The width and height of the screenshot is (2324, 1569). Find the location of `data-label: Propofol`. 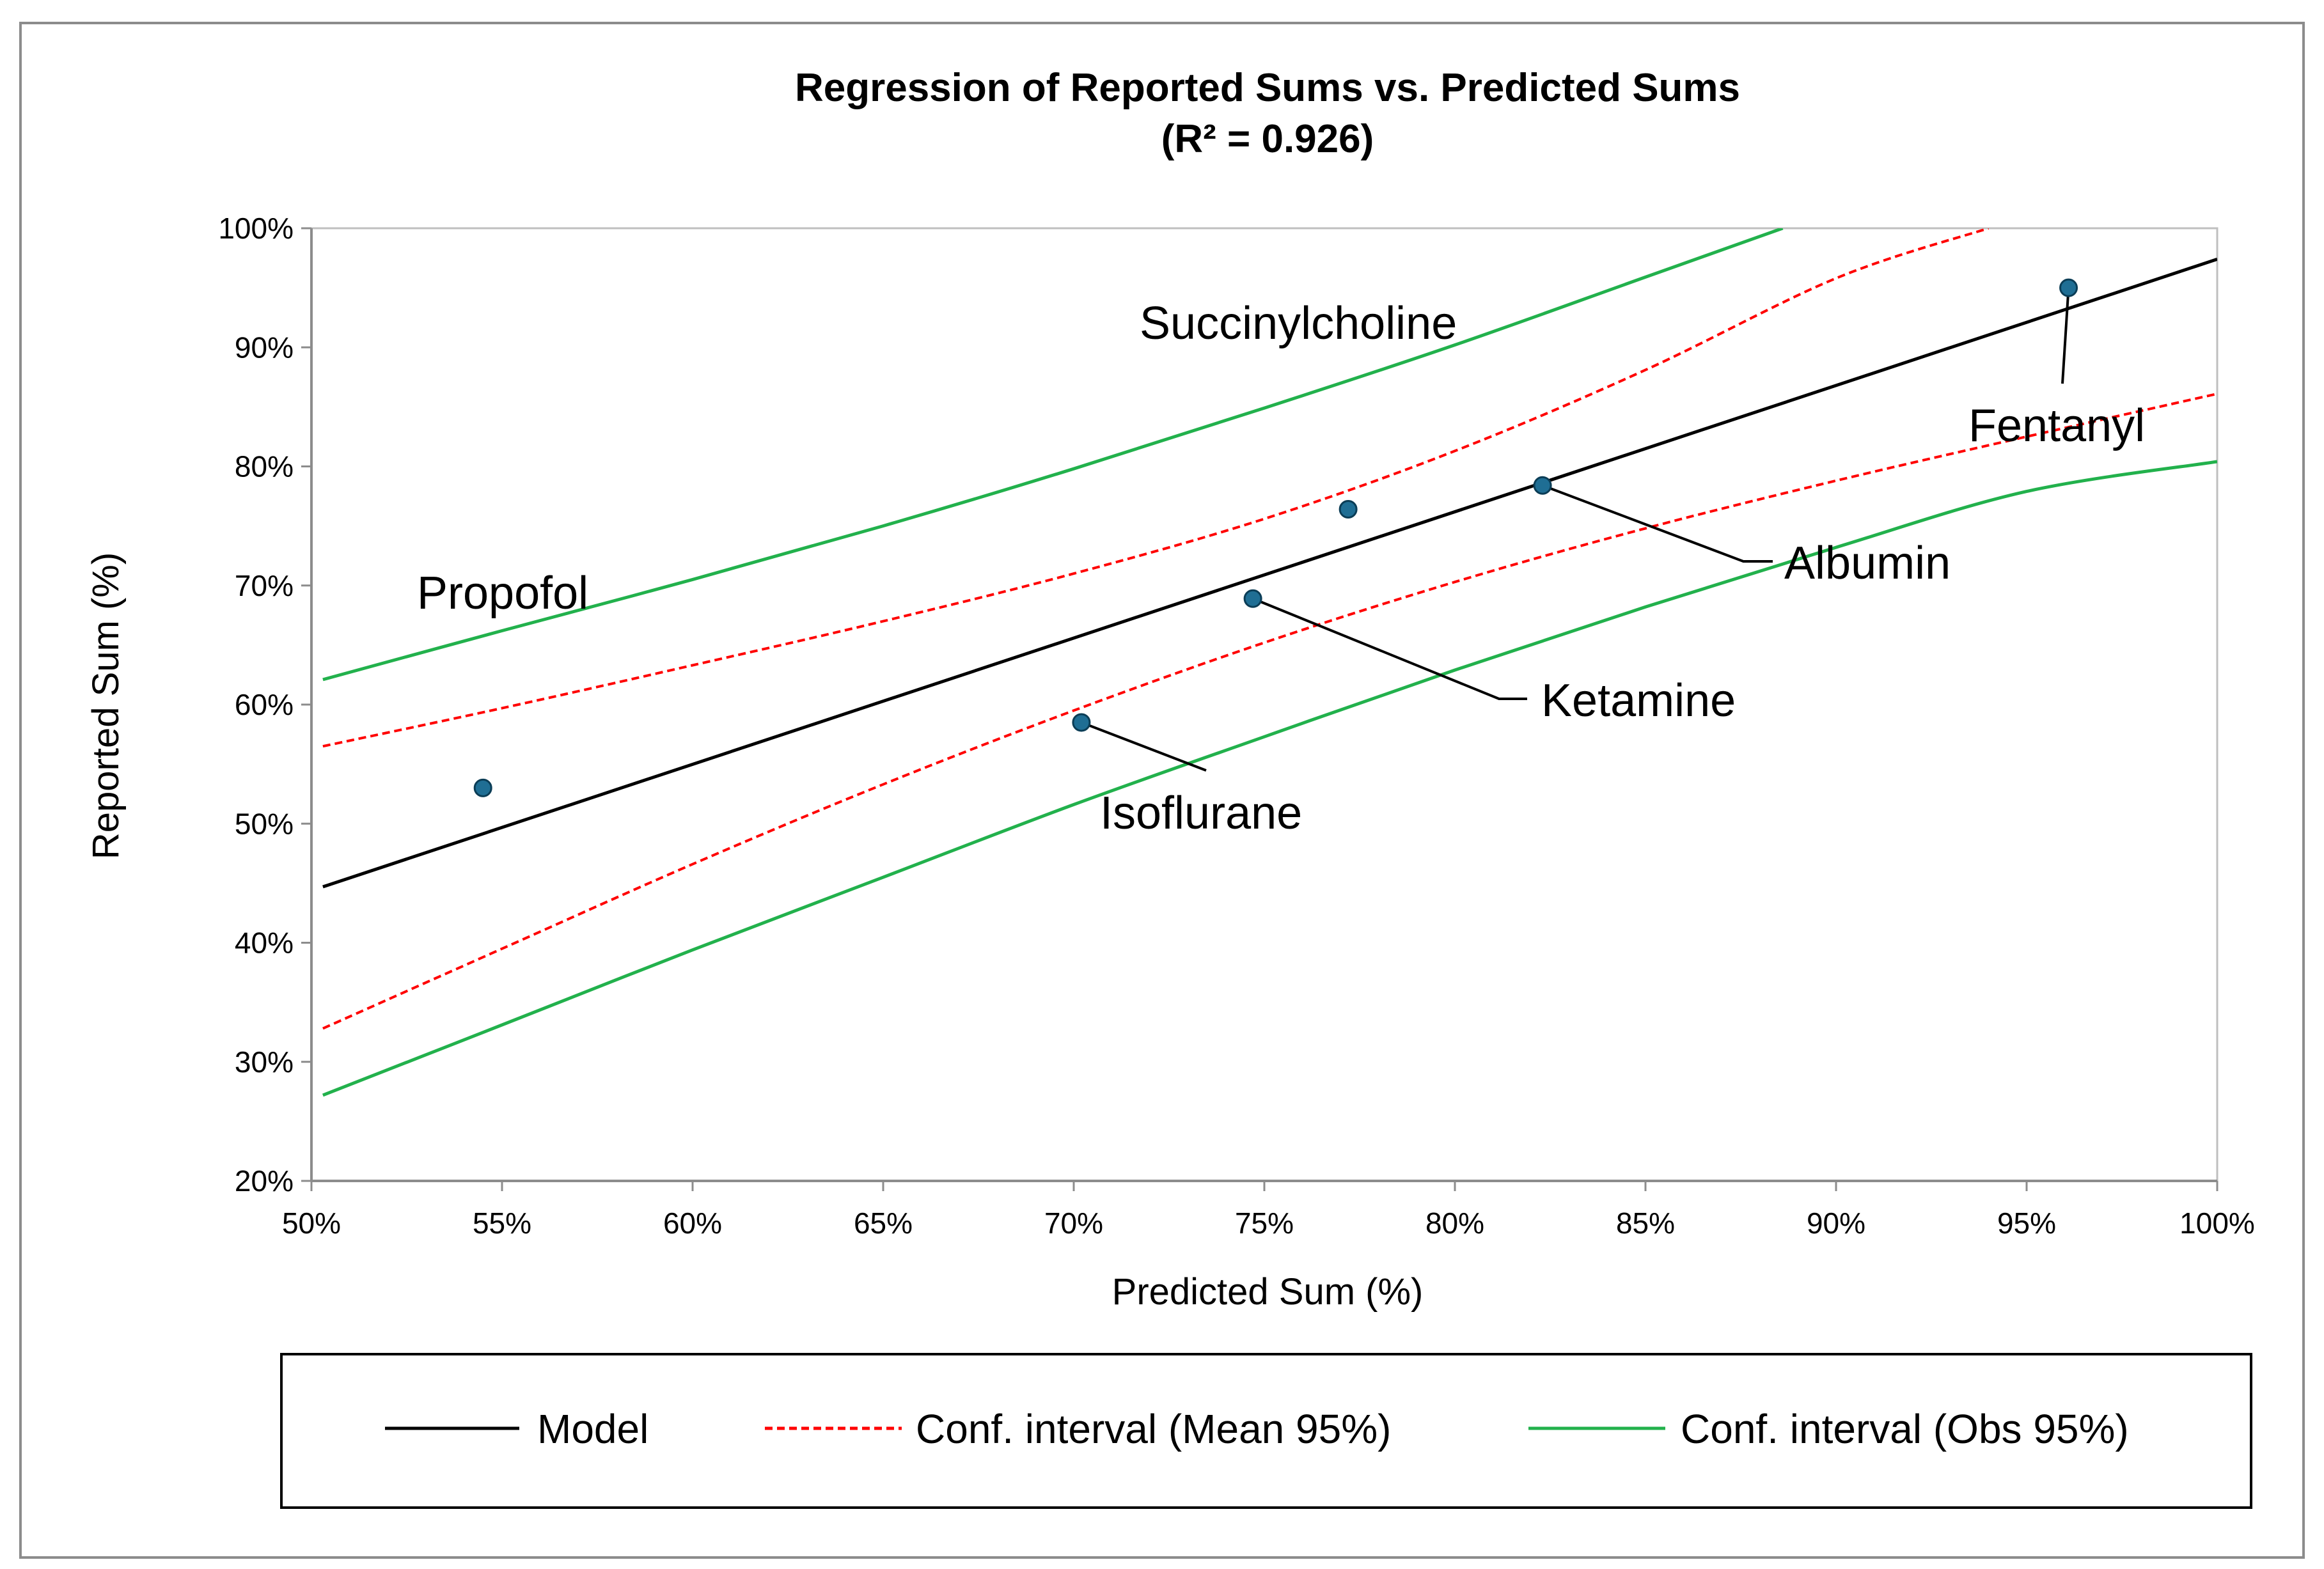

data-label: Propofol is located at coordinates (503, 593).